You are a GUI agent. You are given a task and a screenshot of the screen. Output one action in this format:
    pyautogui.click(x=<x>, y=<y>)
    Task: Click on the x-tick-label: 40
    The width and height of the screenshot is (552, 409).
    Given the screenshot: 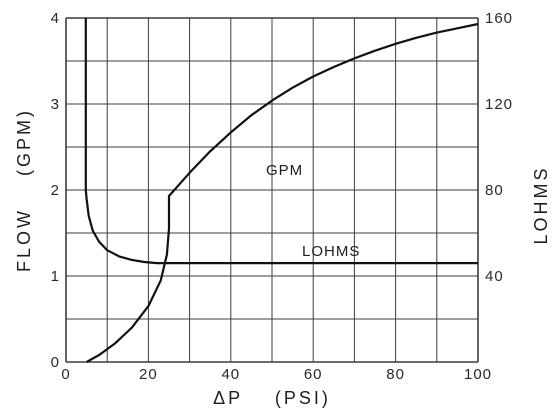 What is the action you would take?
    pyautogui.click(x=230, y=374)
    